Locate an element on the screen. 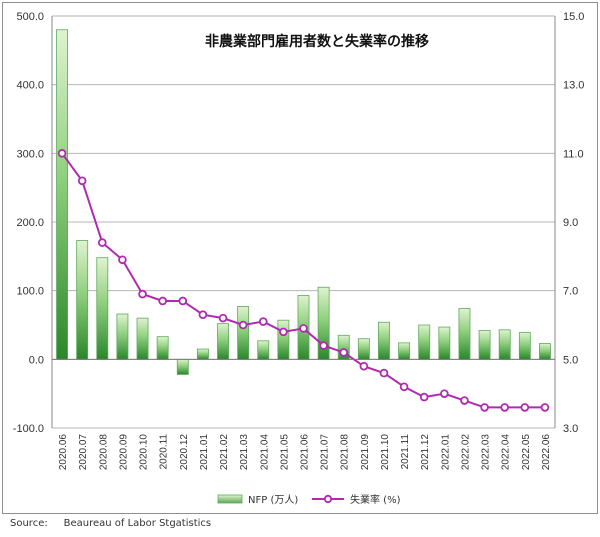 The height and width of the screenshot is (537, 600). right-tick-label: 9.0 is located at coordinates (570, 223).